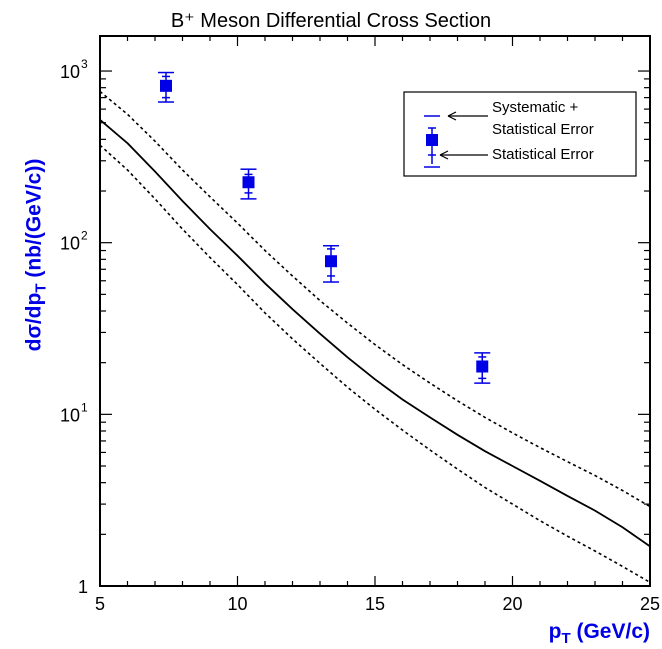 This screenshot has width=662, height=649. I want to click on x-tick-label: 15, so click(375, 604).